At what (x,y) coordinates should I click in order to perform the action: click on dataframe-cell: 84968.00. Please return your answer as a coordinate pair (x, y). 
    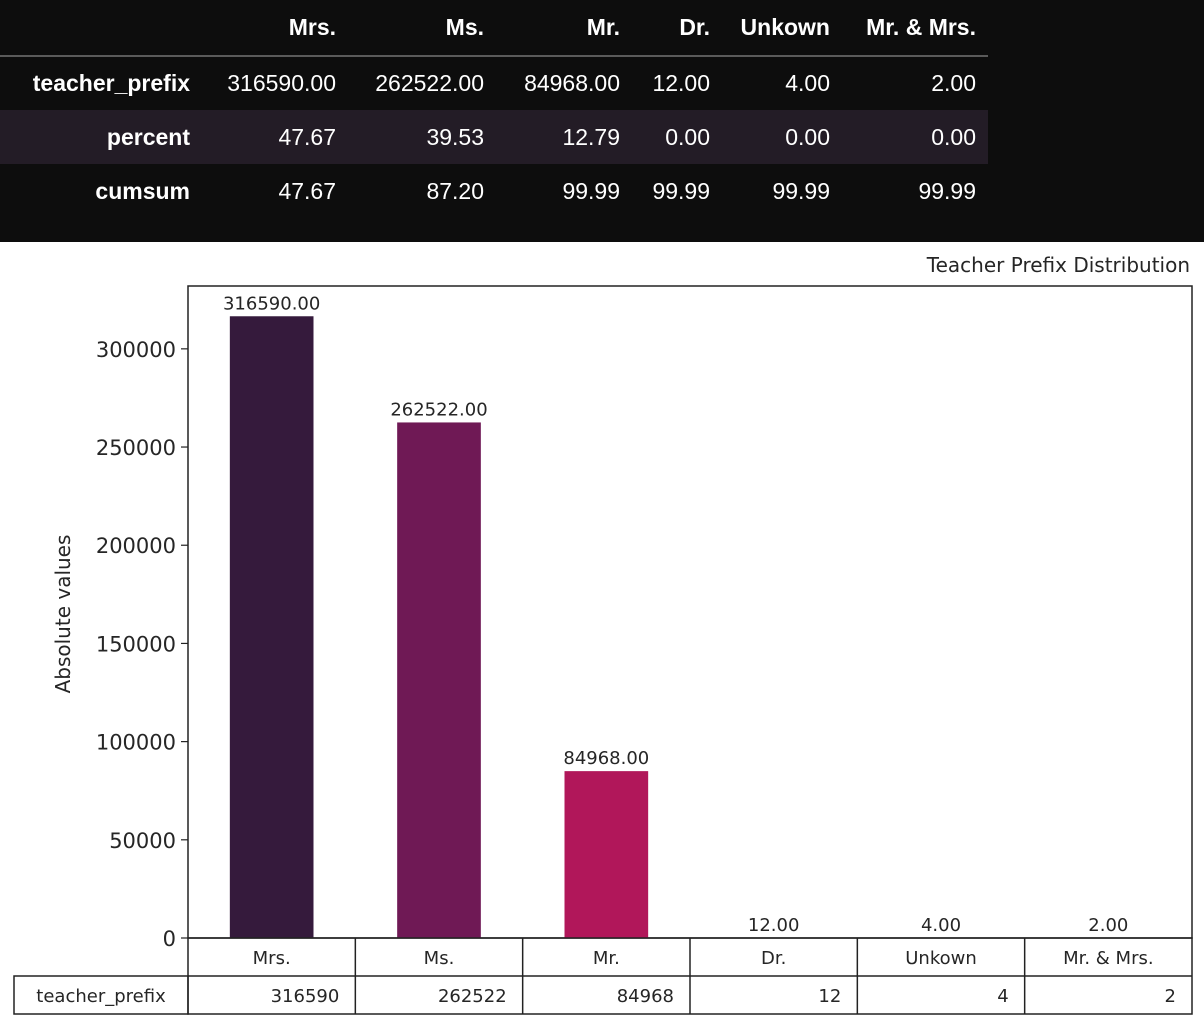
    Looking at the image, I should click on (572, 83).